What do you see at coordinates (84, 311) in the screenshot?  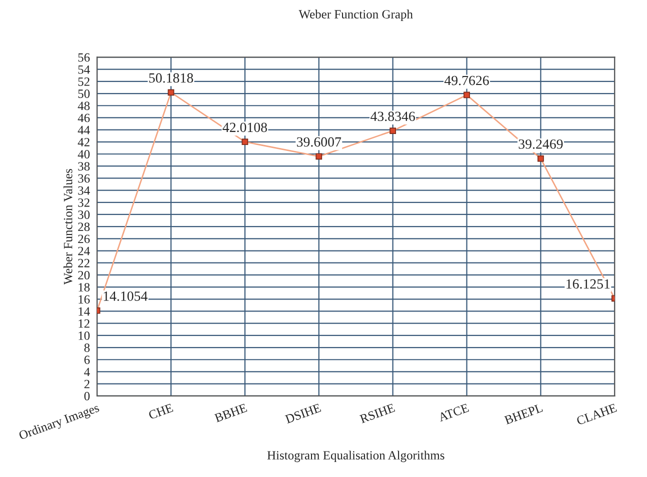 I see `y-tick-label: 14` at bounding box center [84, 311].